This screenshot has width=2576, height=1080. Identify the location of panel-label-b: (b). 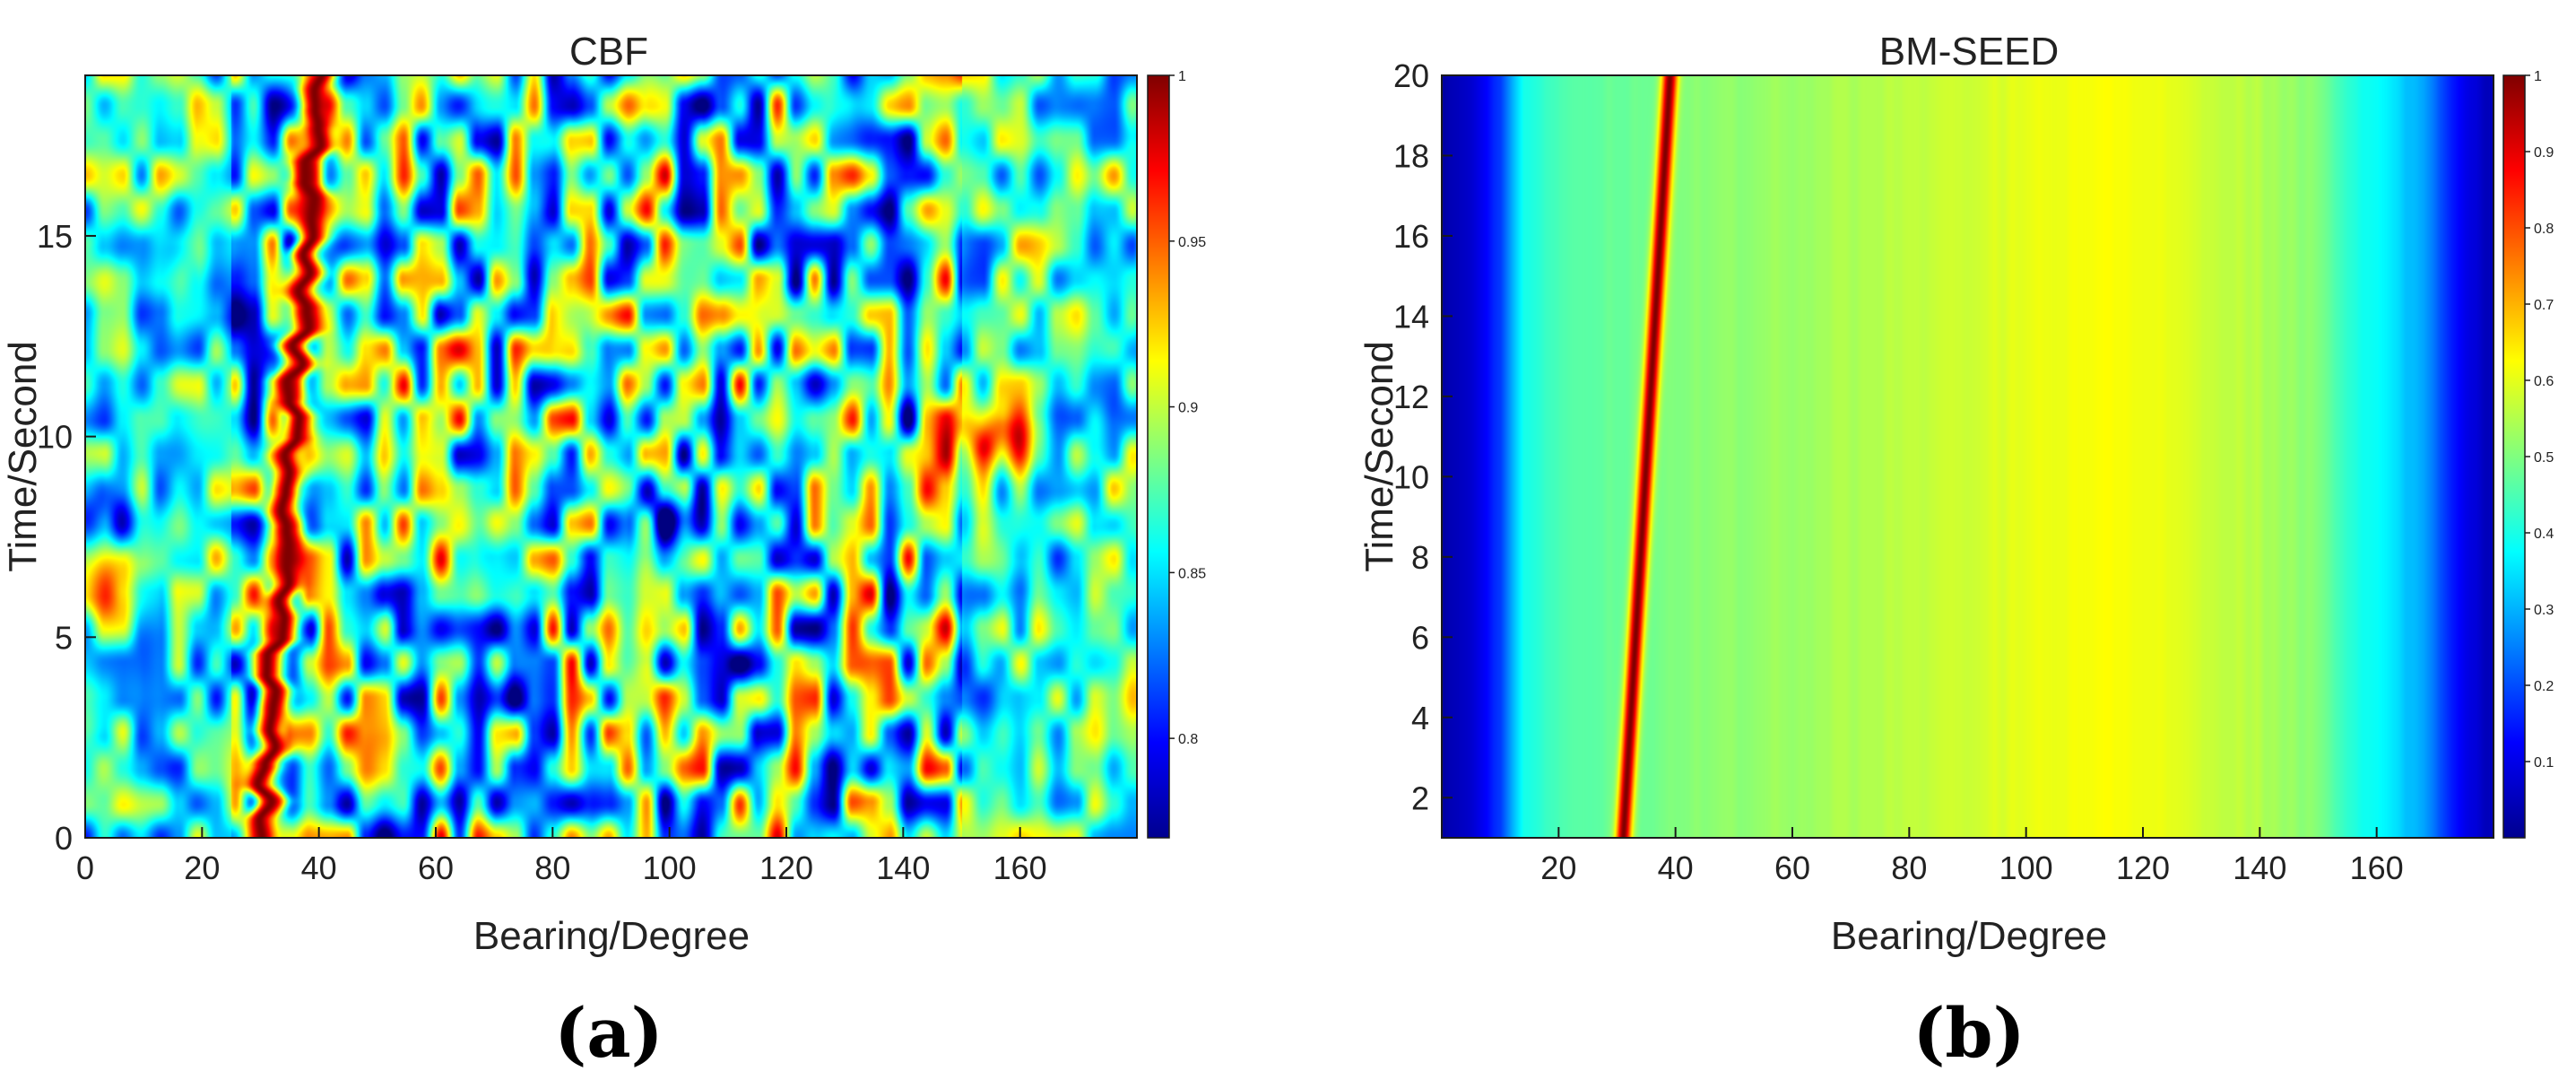
(1969, 1033).